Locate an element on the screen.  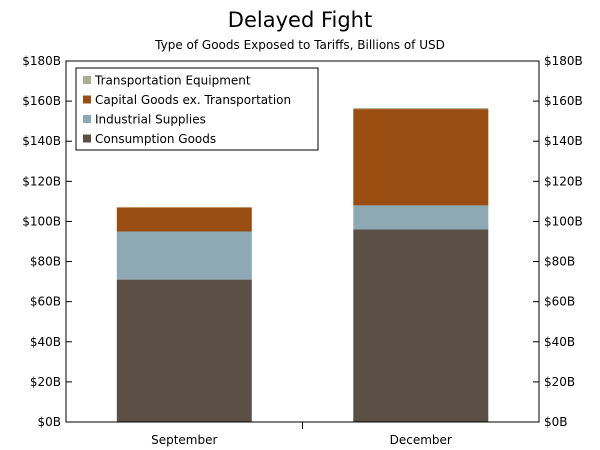
y-tick-label-left: $180B is located at coordinates (41, 61).